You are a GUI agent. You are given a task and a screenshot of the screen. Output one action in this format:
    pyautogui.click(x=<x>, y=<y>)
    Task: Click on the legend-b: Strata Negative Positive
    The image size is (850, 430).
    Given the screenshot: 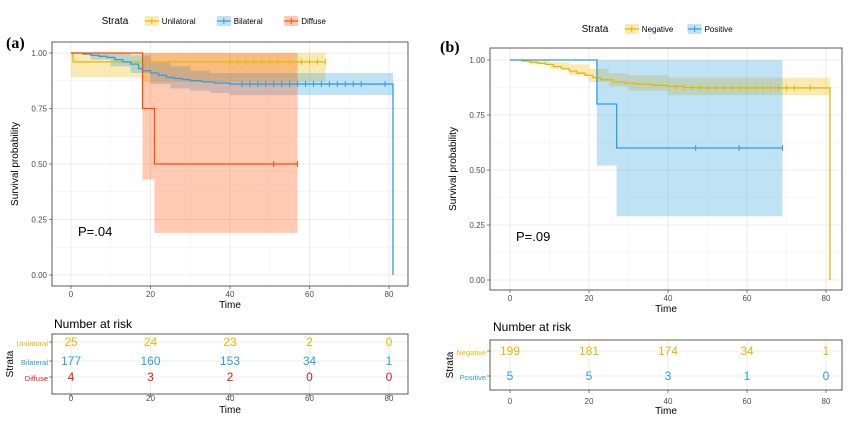 What is the action you would take?
    pyautogui.click(x=658, y=29)
    